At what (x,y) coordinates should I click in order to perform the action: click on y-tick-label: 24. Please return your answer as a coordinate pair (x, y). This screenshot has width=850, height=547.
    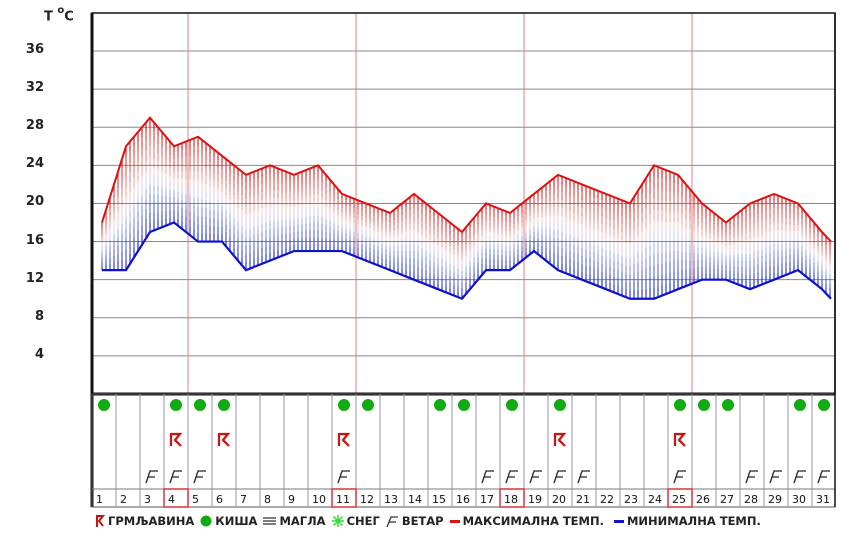
    Looking at the image, I should click on (34, 164).